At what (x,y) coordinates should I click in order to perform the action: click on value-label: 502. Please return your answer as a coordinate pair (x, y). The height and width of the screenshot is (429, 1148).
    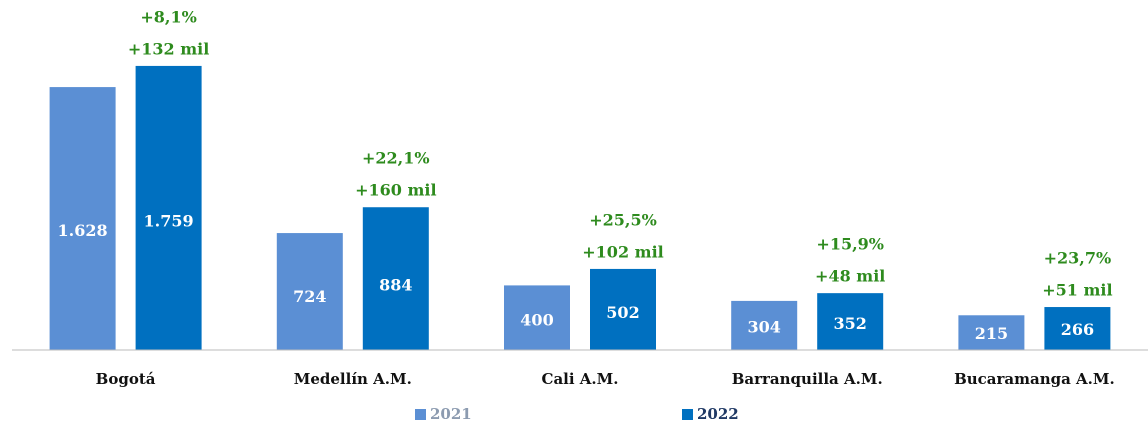
    Looking at the image, I should click on (622, 312).